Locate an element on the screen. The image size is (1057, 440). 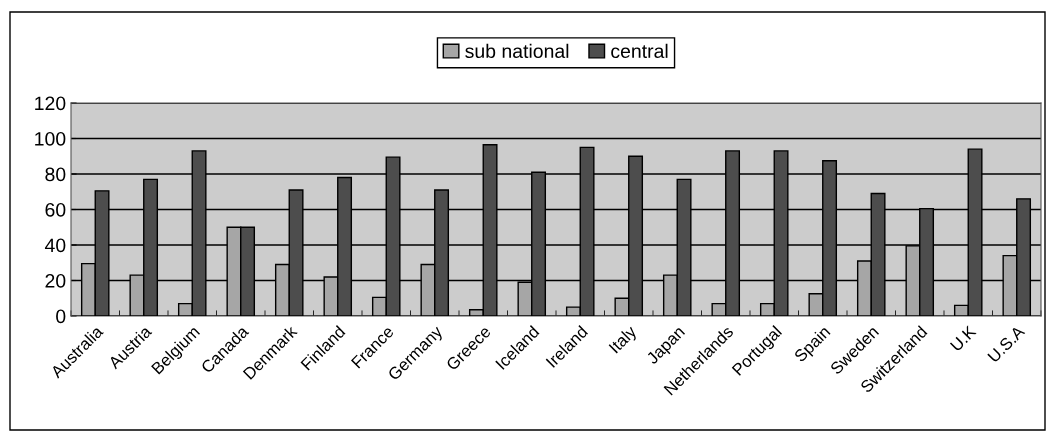
y-tick-label: 0 is located at coordinates (61, 316).